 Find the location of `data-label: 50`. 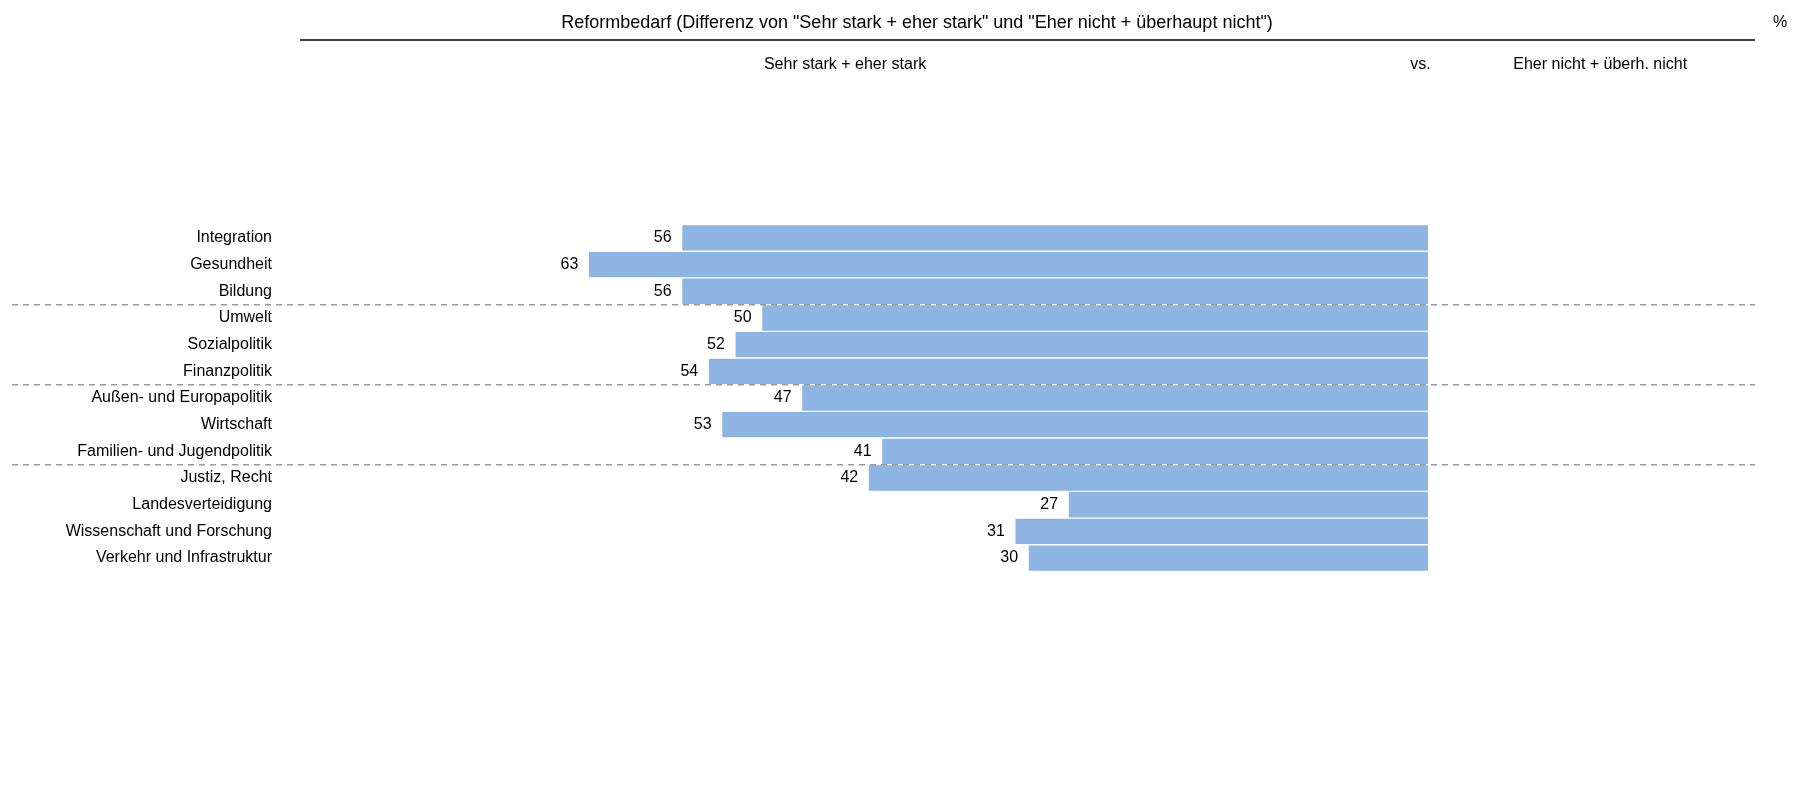

data-label: 50 is located at coordinates (742, 317).